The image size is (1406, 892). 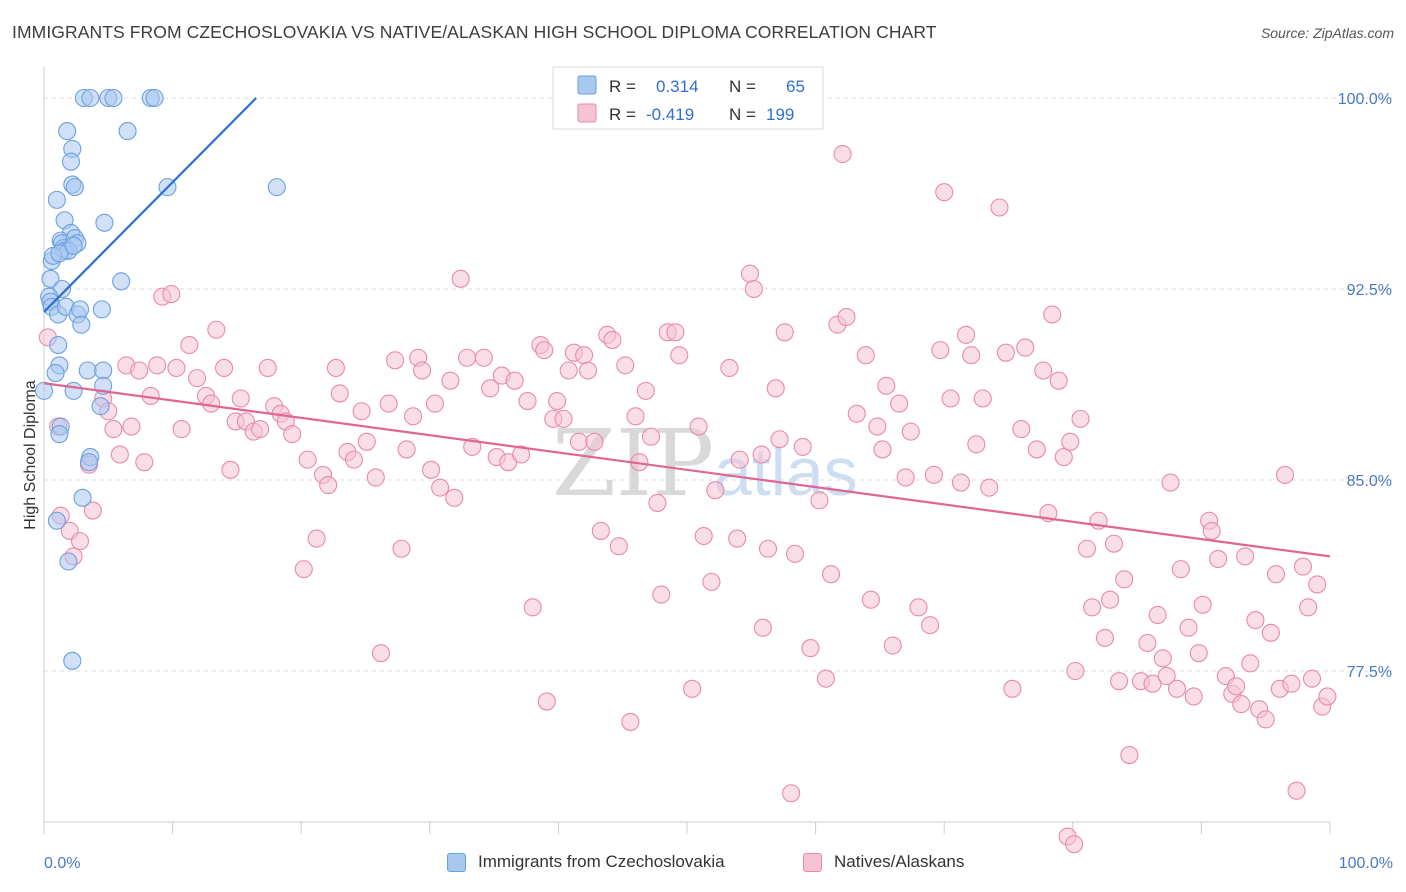 I want to click on legend-n-value-1: 65, so click(x=795, y=86).